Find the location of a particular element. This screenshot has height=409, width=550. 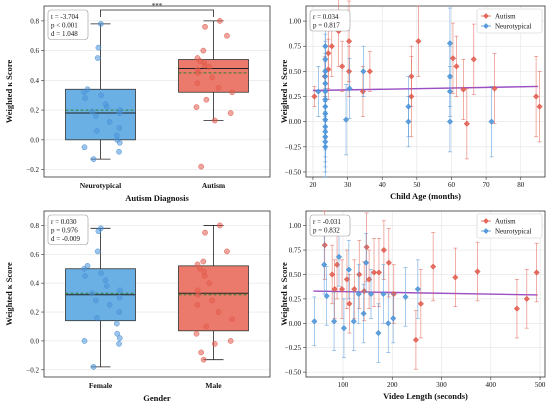

x-axis-label: Gender is located at coordinates (157, 398).